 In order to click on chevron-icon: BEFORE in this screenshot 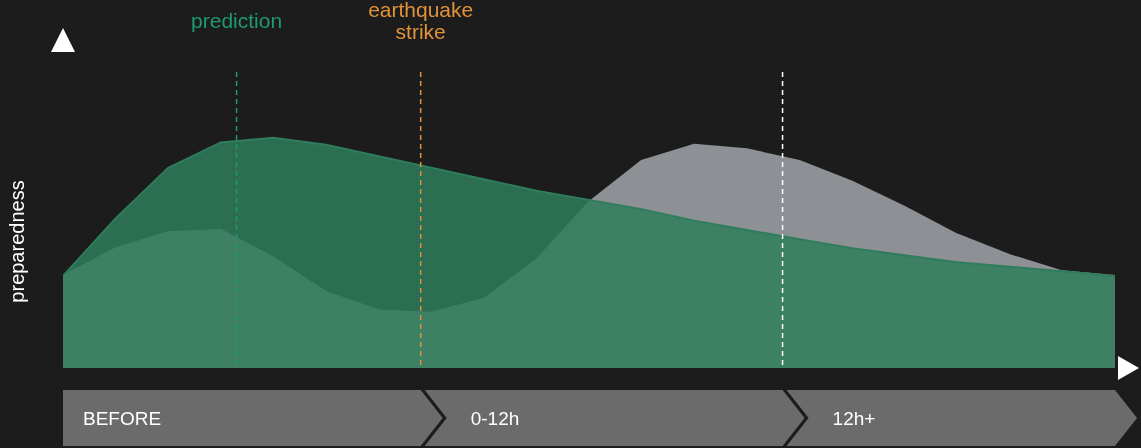, I will do `click(253, 418)`.